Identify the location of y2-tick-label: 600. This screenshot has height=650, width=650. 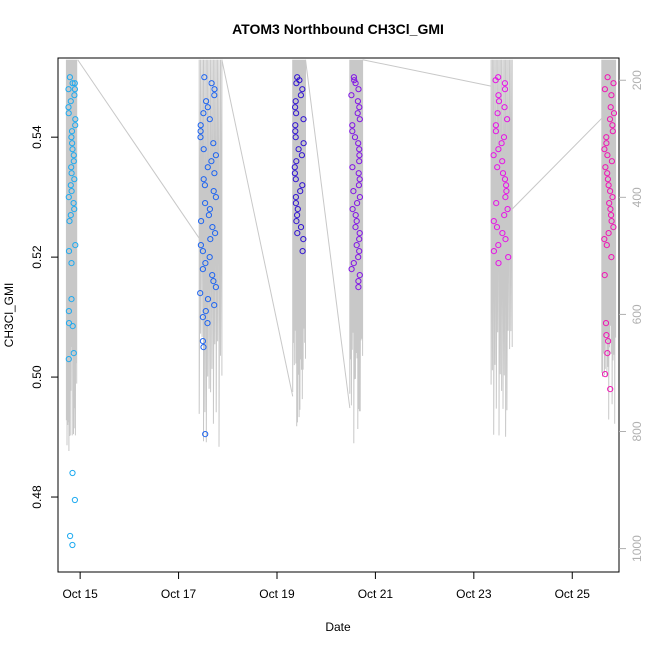
(637, 314).